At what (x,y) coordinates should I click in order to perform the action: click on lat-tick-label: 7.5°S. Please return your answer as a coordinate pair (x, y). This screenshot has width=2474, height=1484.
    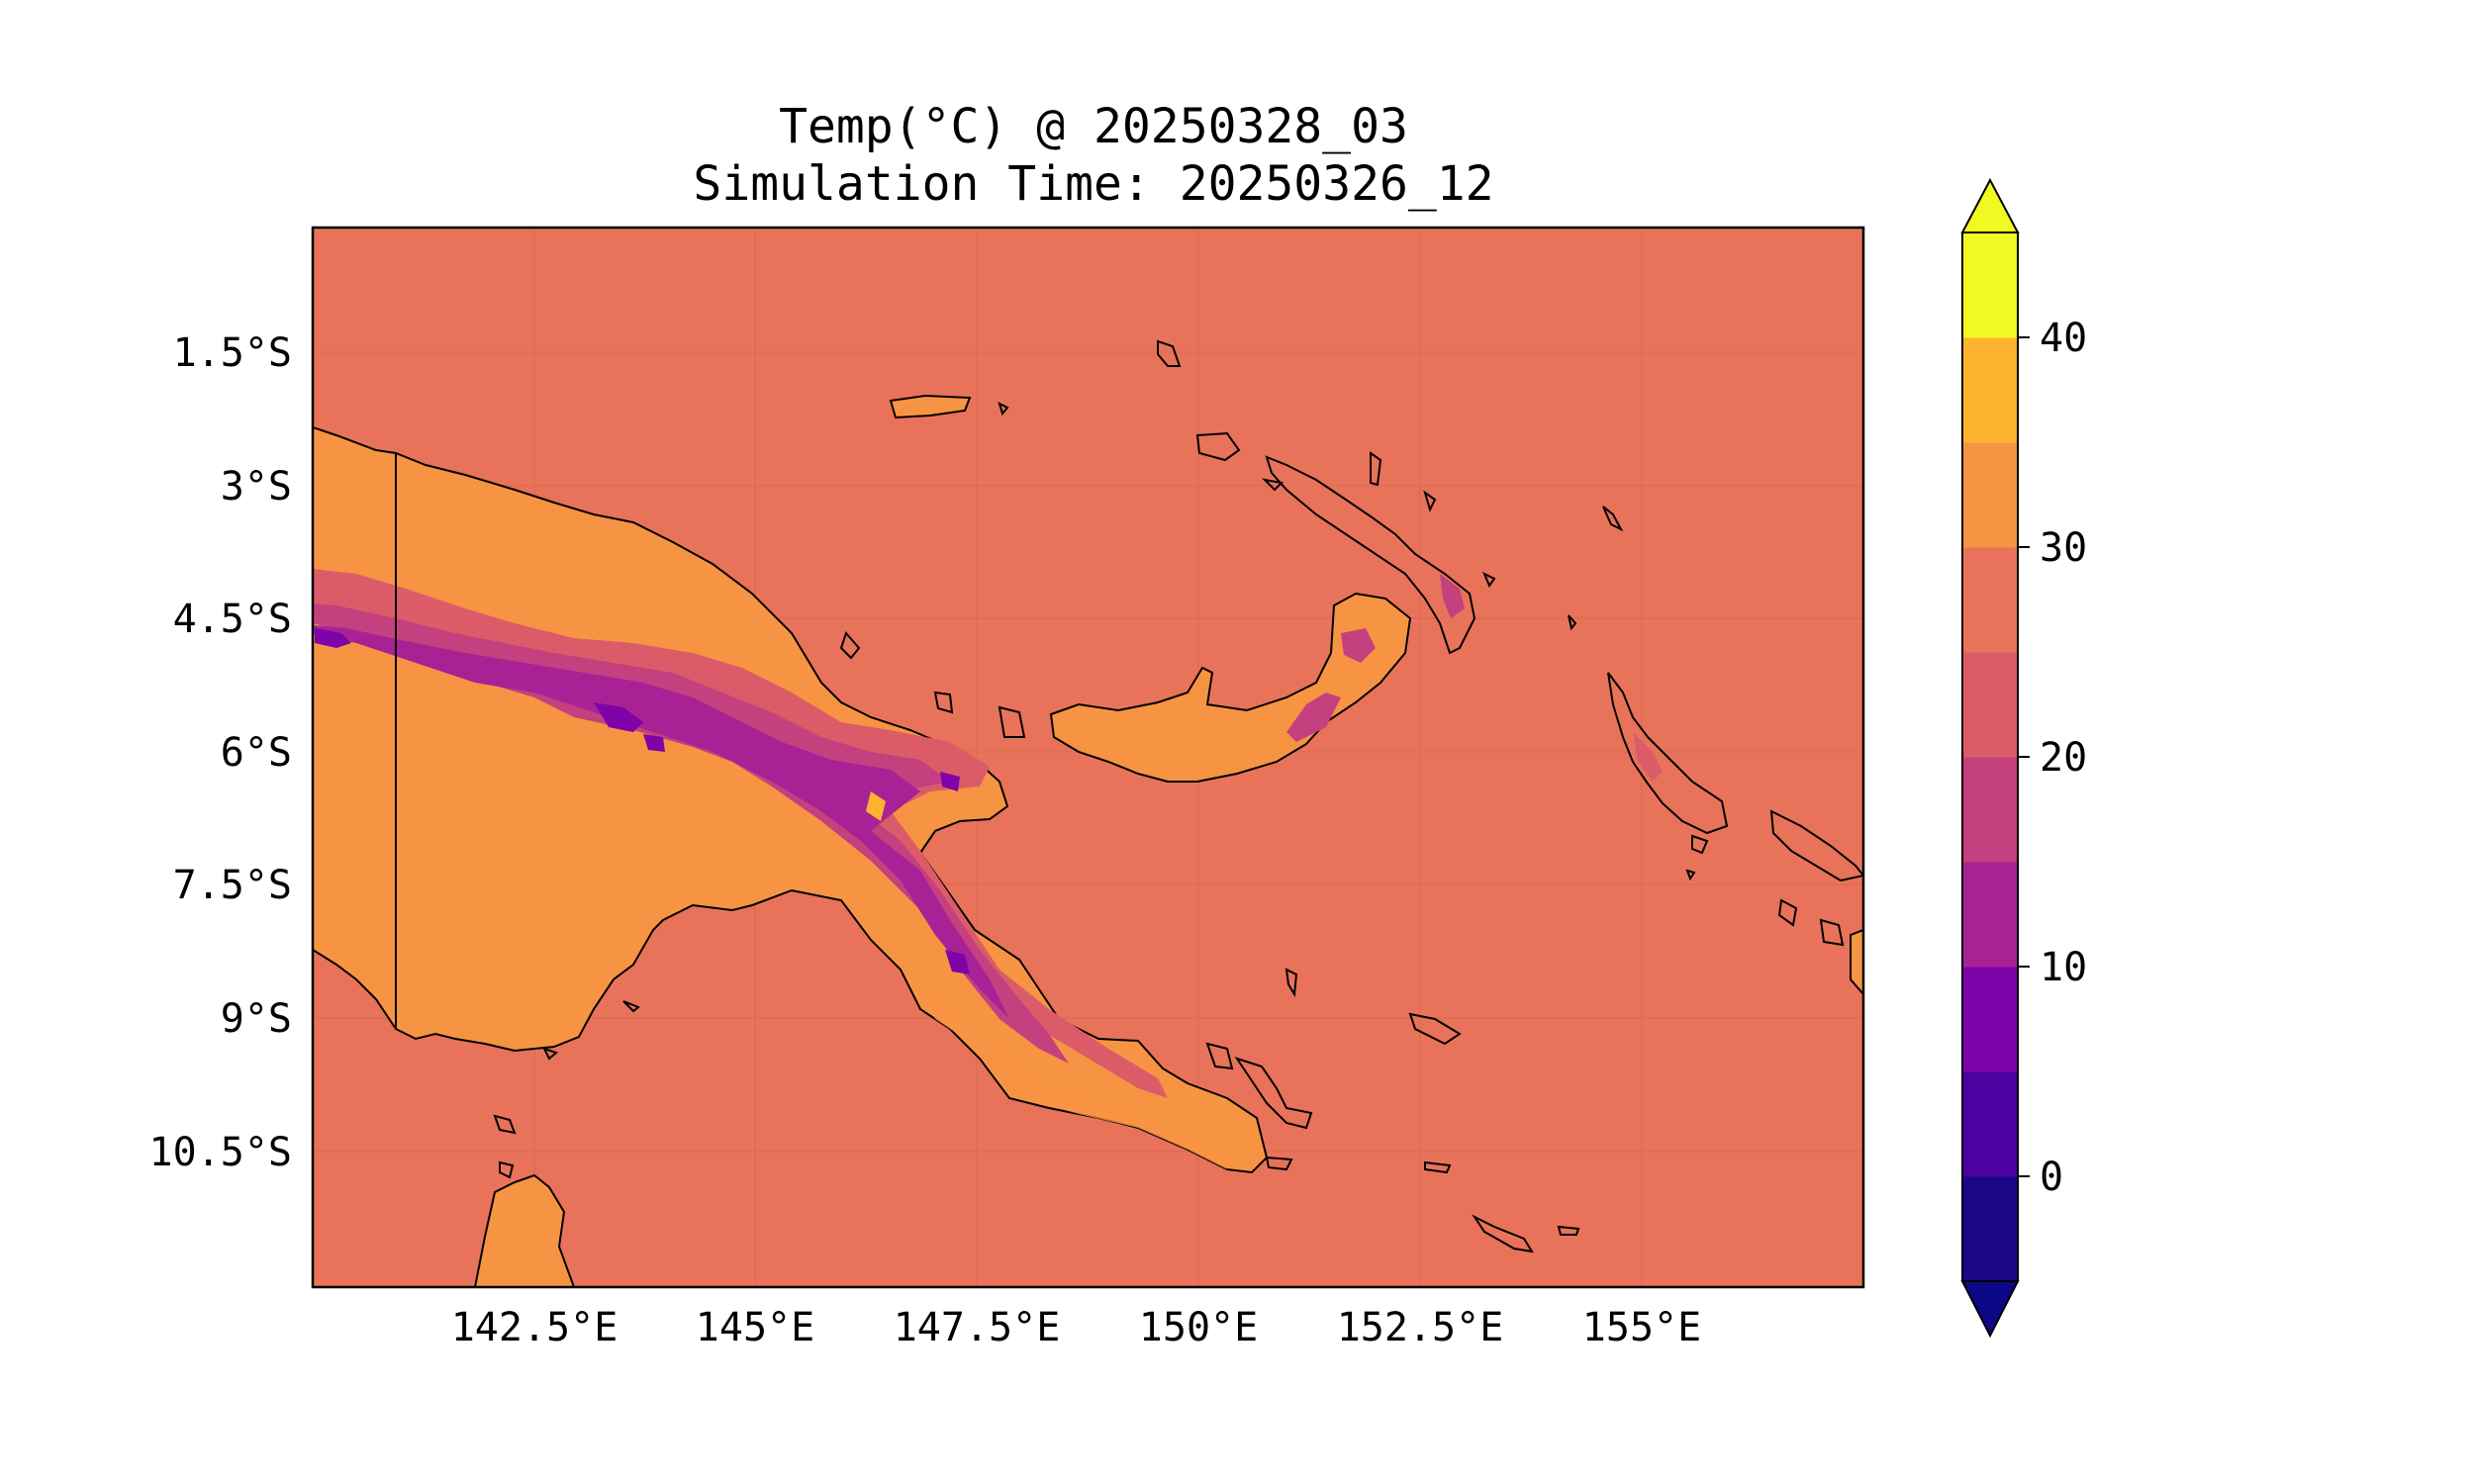
    Looking at the image, I should click on (233, 885).